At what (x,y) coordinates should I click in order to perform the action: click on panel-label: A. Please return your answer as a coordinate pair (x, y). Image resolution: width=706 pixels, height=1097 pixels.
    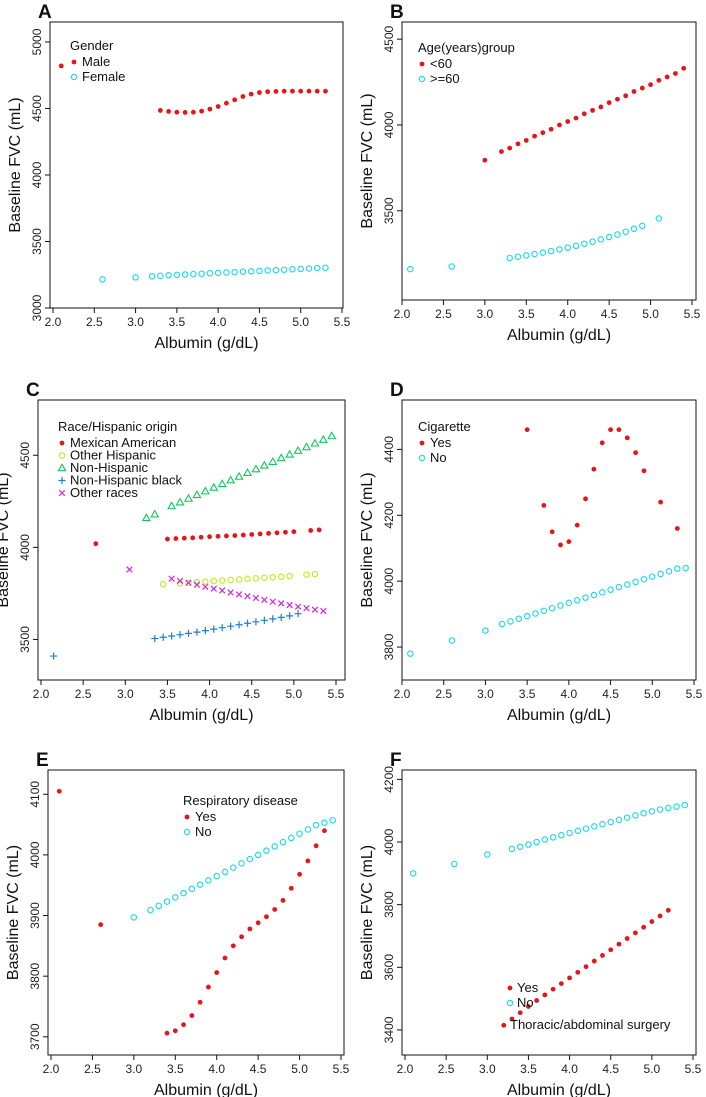
    Looking at the image, I should click on (45, 12).